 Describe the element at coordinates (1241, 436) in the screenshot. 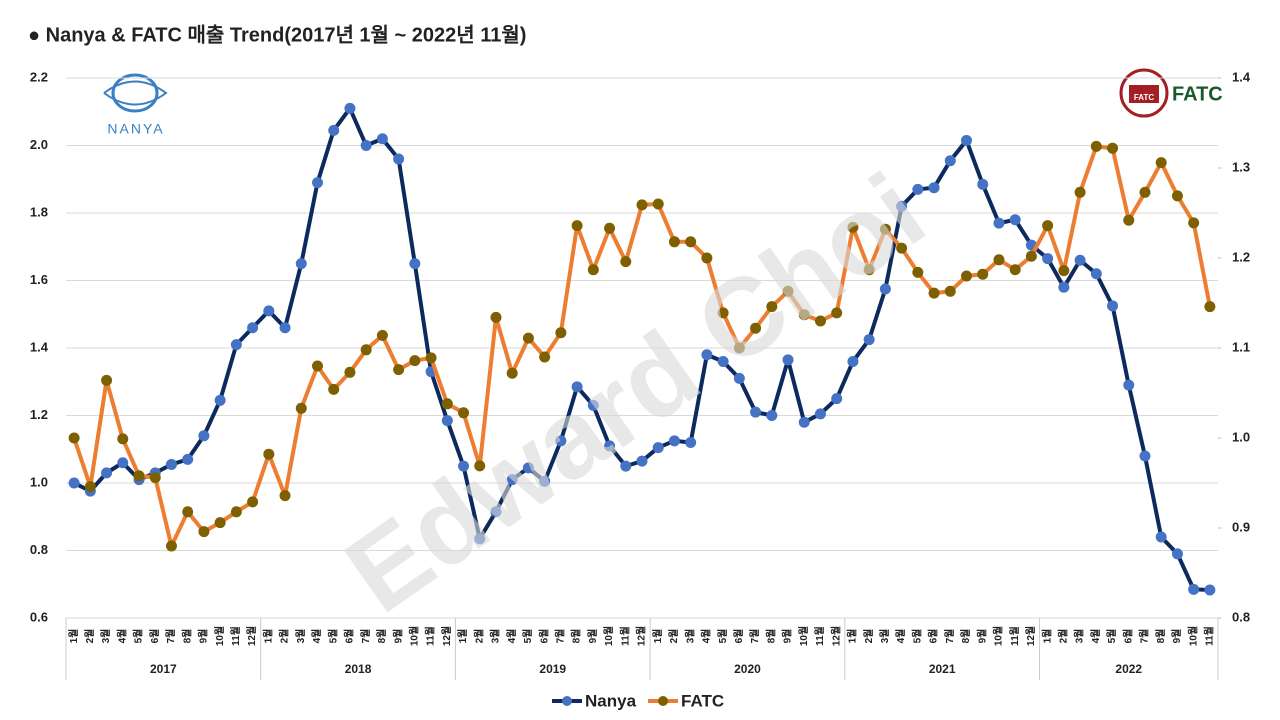

I see `y2-tick-label: 1.0` at that location.